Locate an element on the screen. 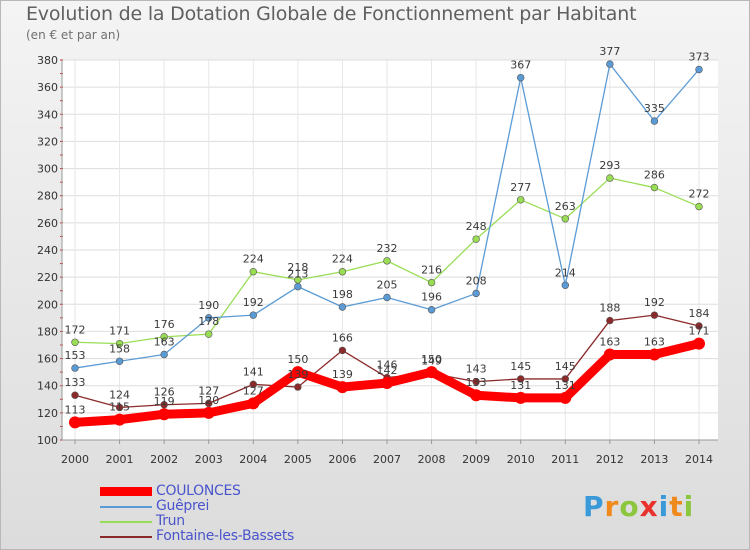 The height and width of the screenshot is (550, 750). y-tick-label: 100 is located at coordinates (47, 440).